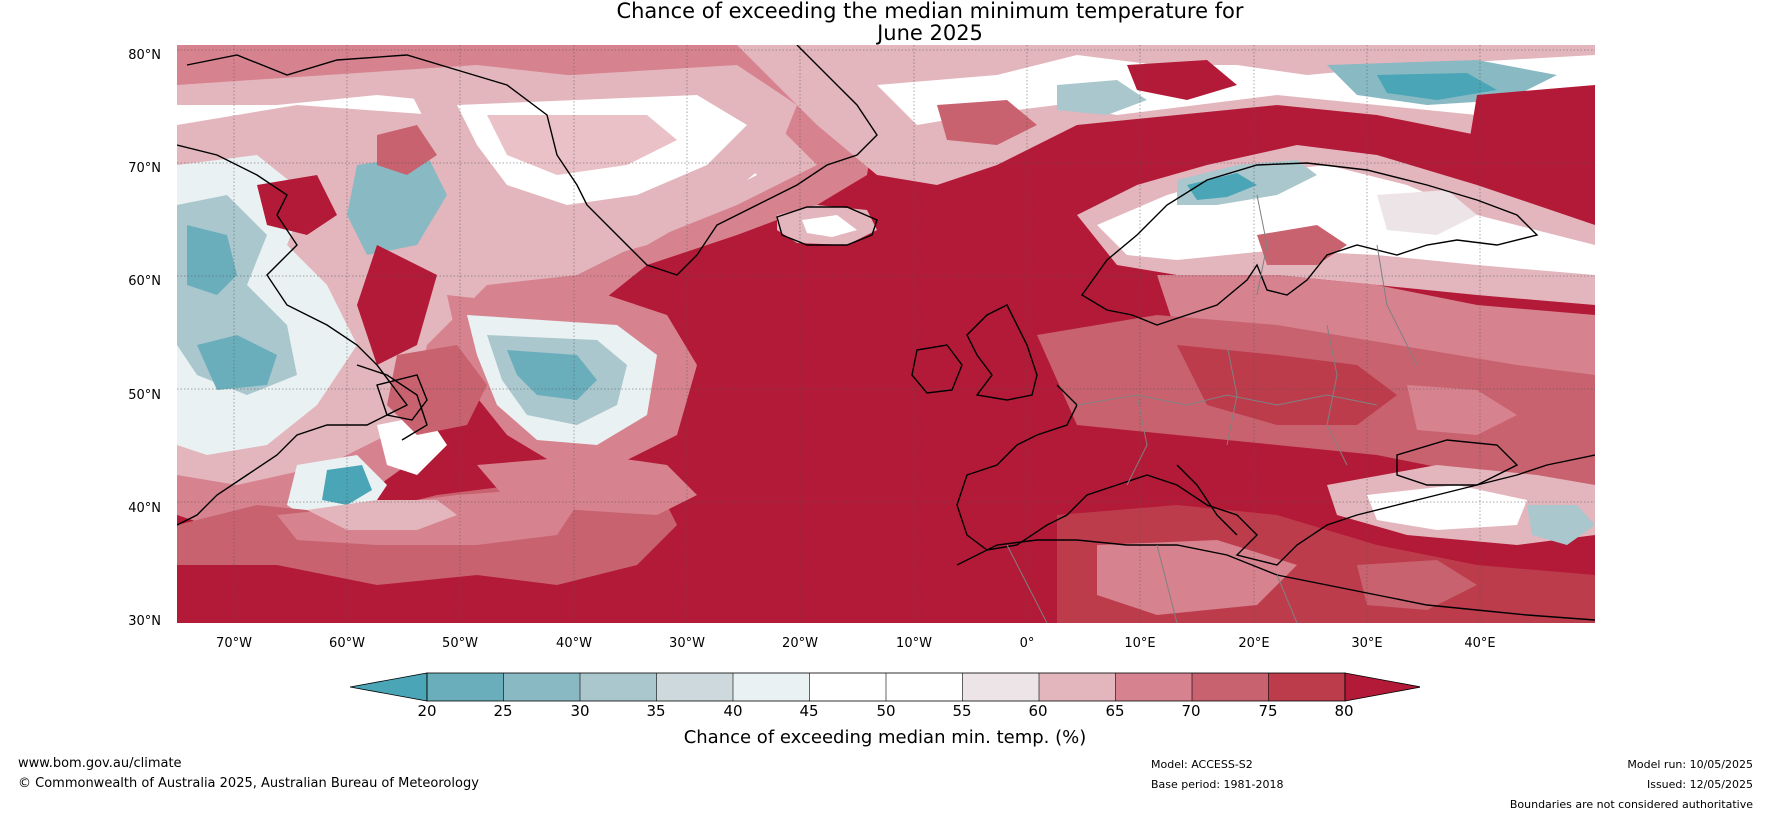 This screenshot has width=1770, height=816. Describe the element at coordinates (687, 643) in the screenshot. I see `lon-label-30w: 30°W` at that location.